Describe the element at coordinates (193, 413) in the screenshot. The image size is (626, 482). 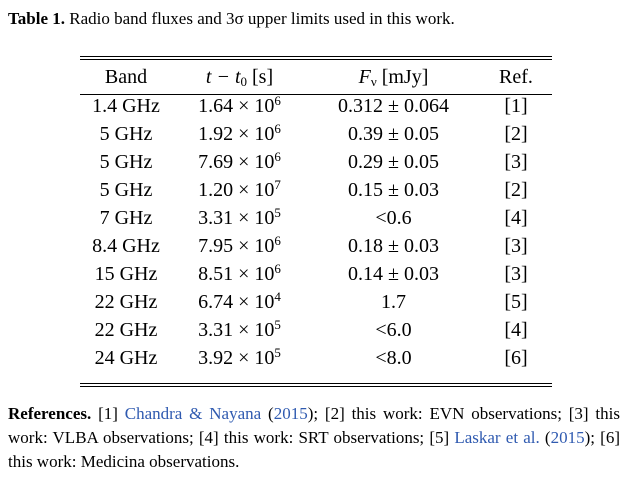
I see `reference-link-chandra-nayana: Chandra & Nayana` at that location.